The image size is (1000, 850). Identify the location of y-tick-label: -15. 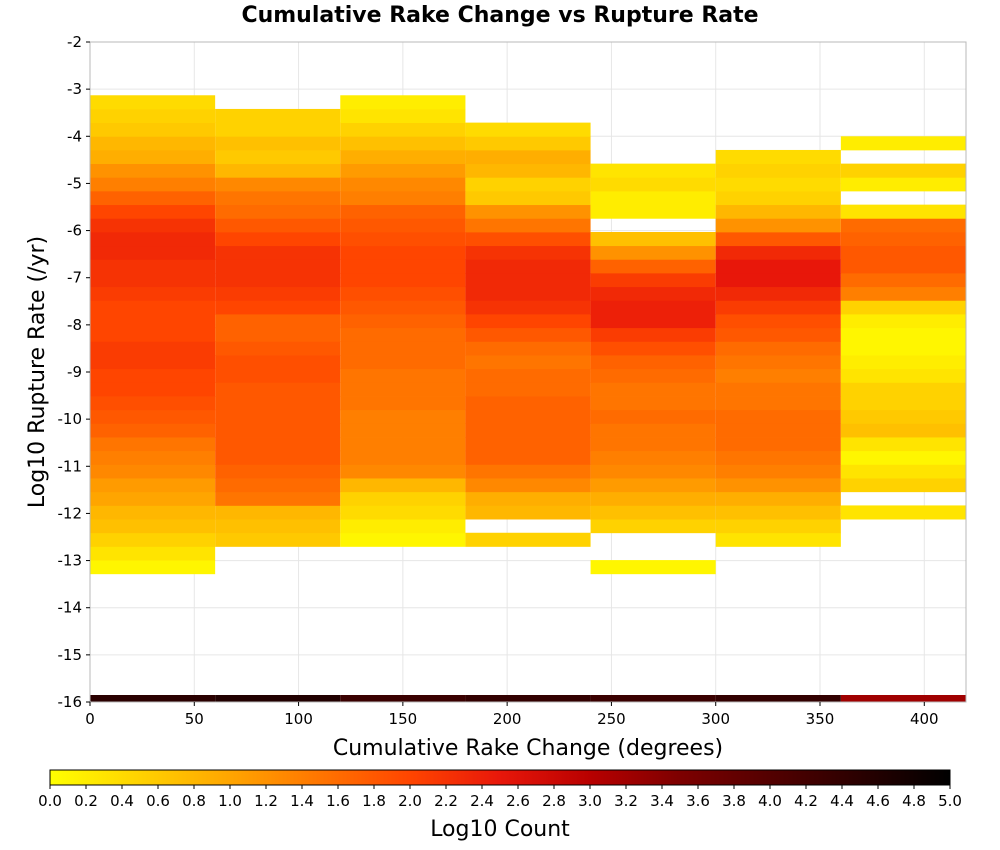
(70, 655).